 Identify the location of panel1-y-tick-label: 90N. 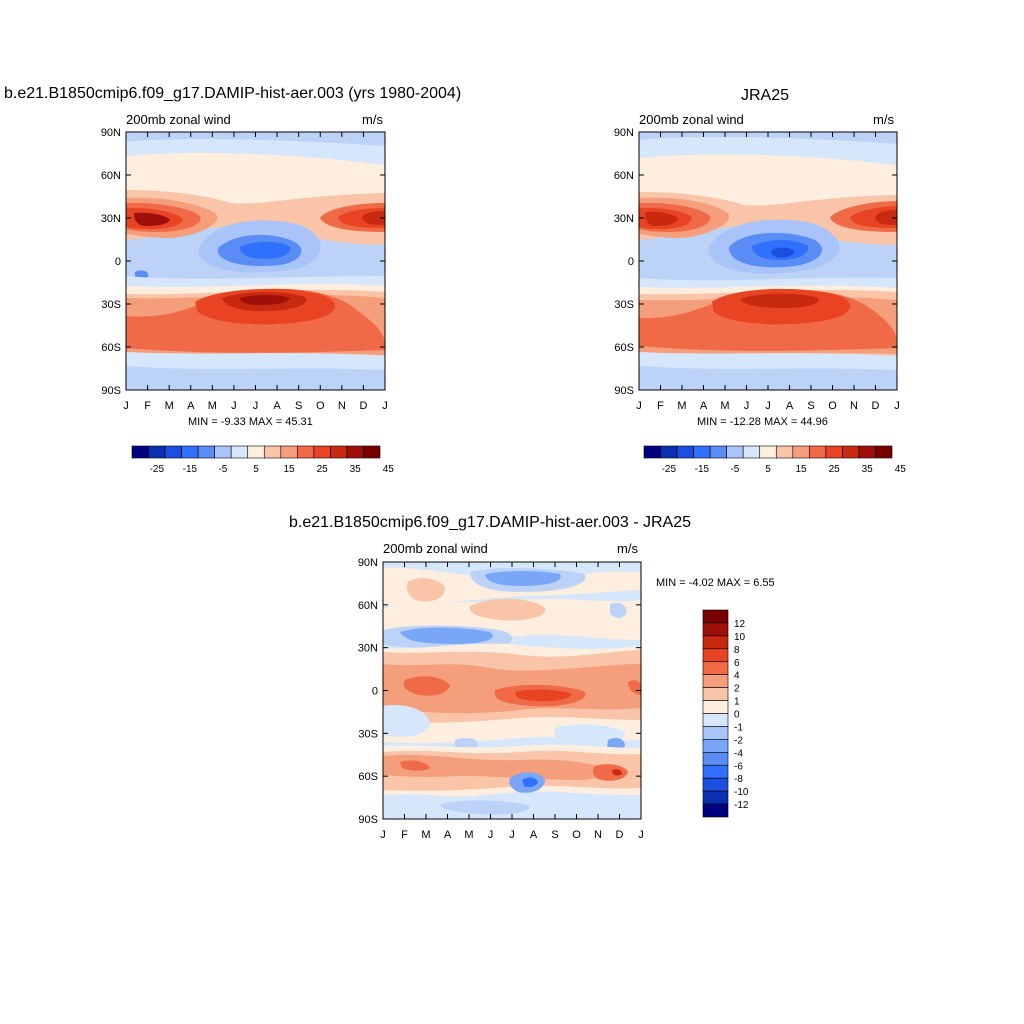
(111, 133).